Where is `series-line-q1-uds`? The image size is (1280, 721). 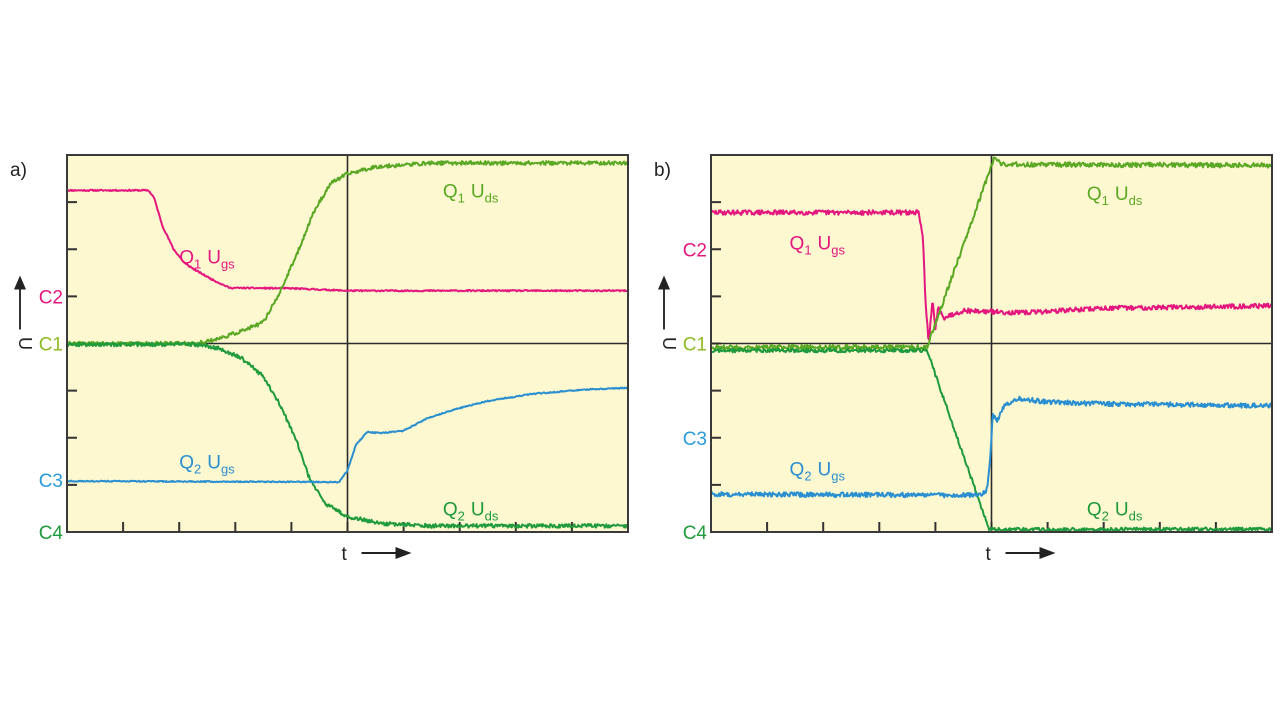
series-line-q1-uds is located at coordinates (991, 253).